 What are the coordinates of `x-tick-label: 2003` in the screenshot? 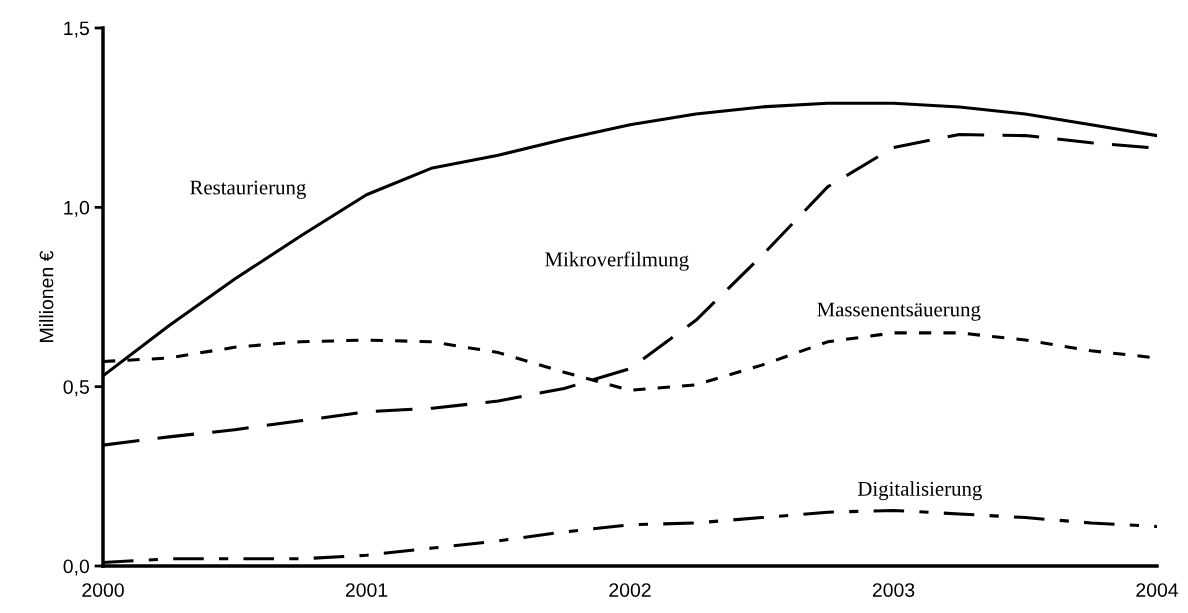 It's located at (893, 590).